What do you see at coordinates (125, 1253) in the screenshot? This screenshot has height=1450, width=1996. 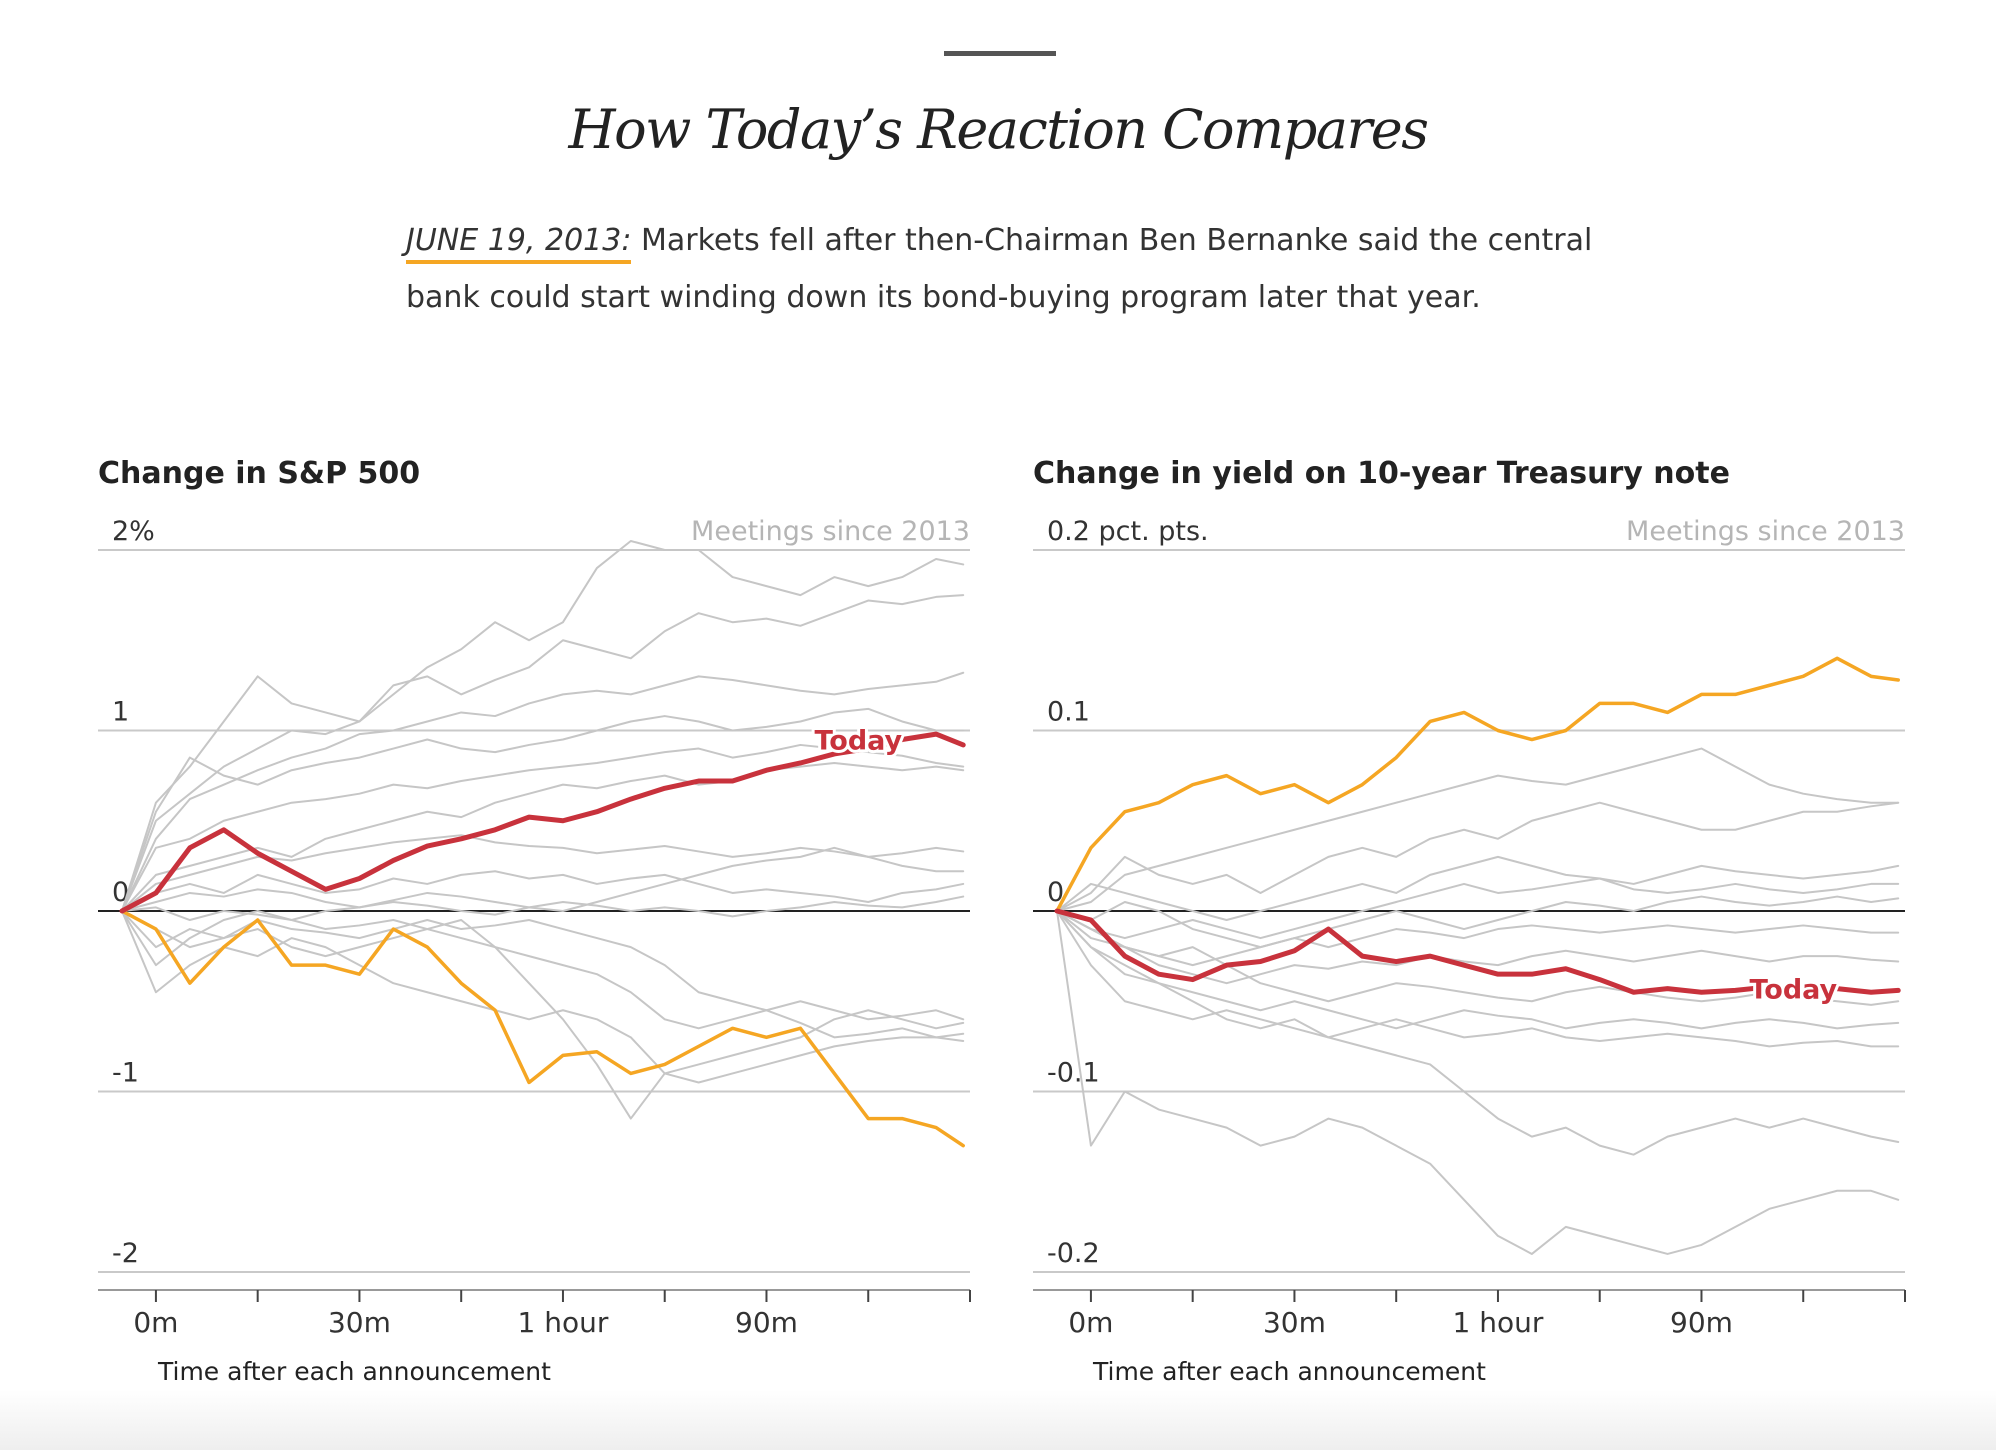 I see `y-tick-label: -2` at bounding box center [125, 1253].